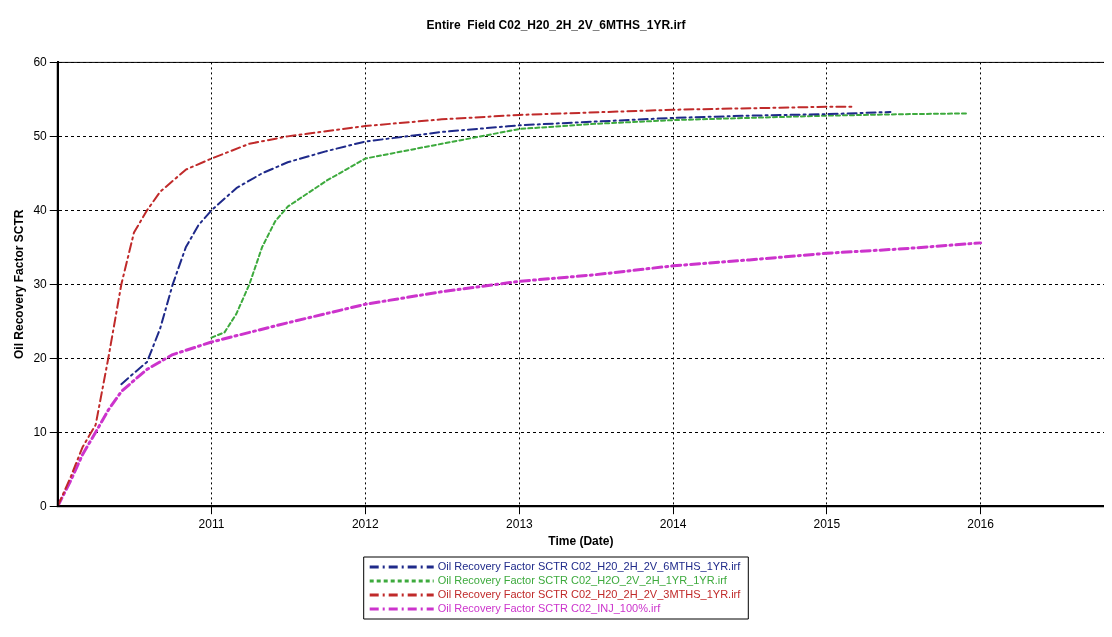  Describe the element at coordinates (582, 580) in the screenshot. I see `text: Oil Recovery Factor SCTR C02_H2O_2V_2H_1YR_1YR.irf` at that location.